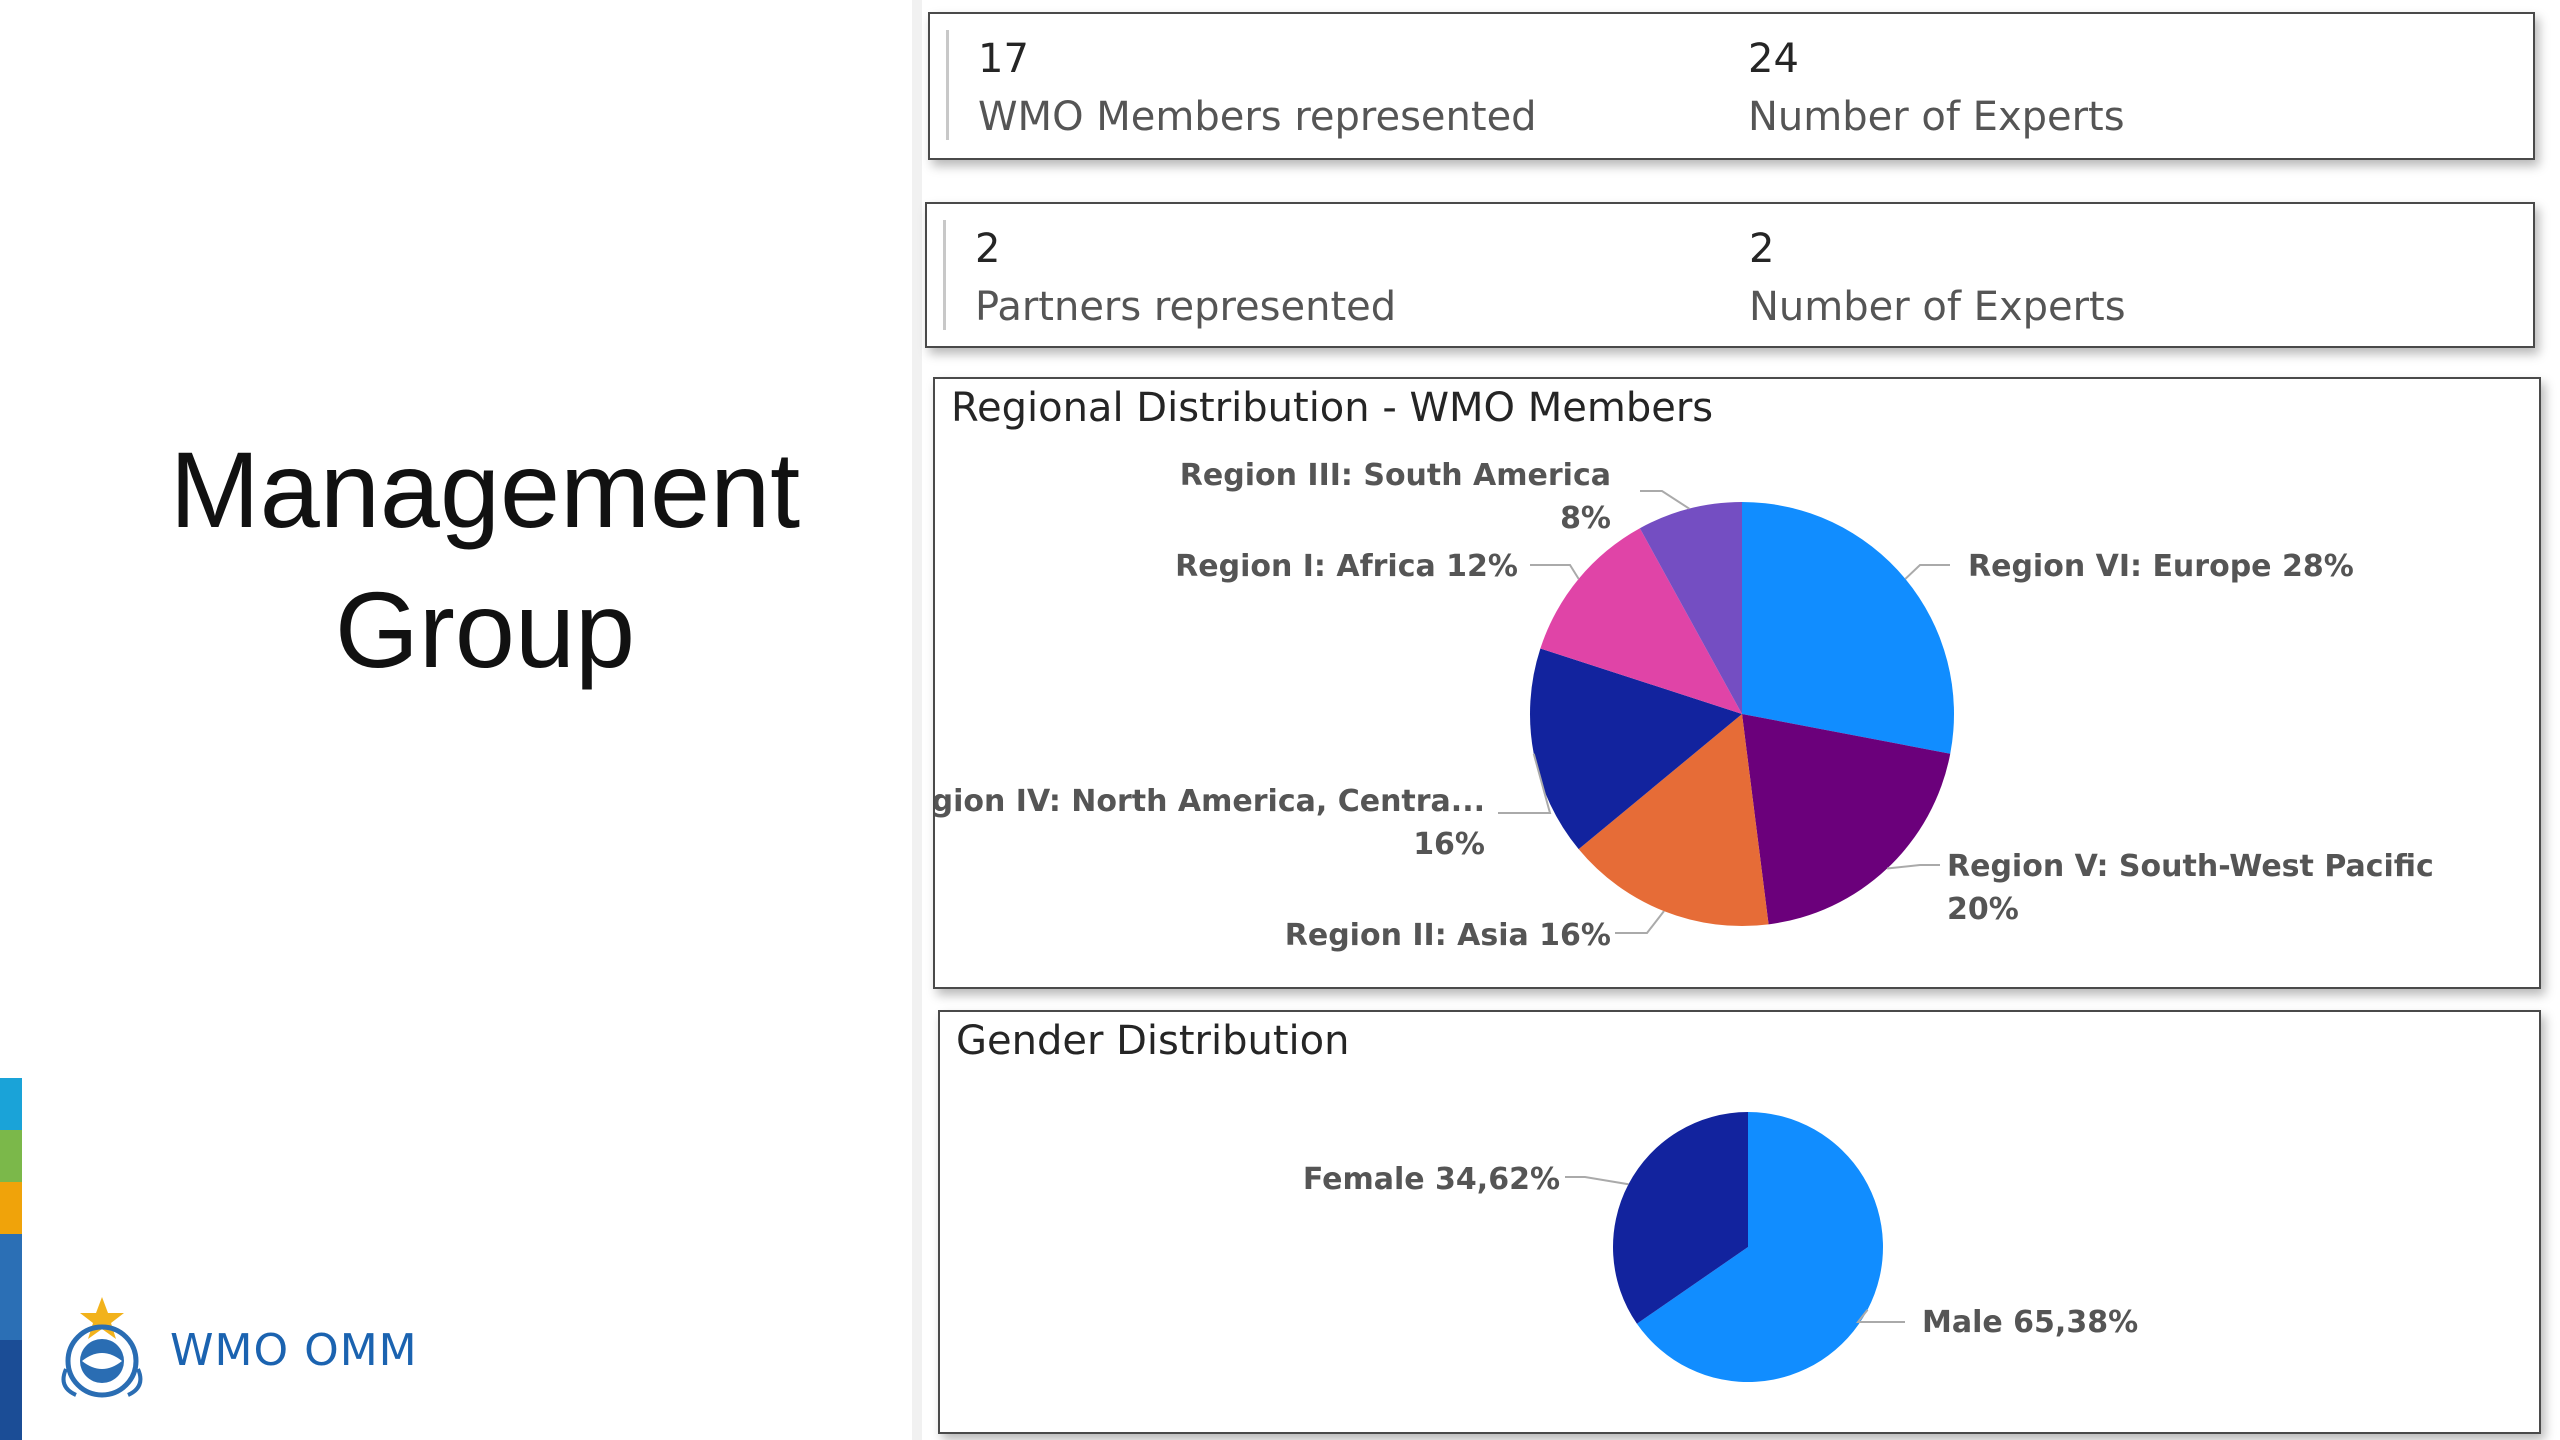  I want to click on page-title-line-1: Management, so click(485, 489).